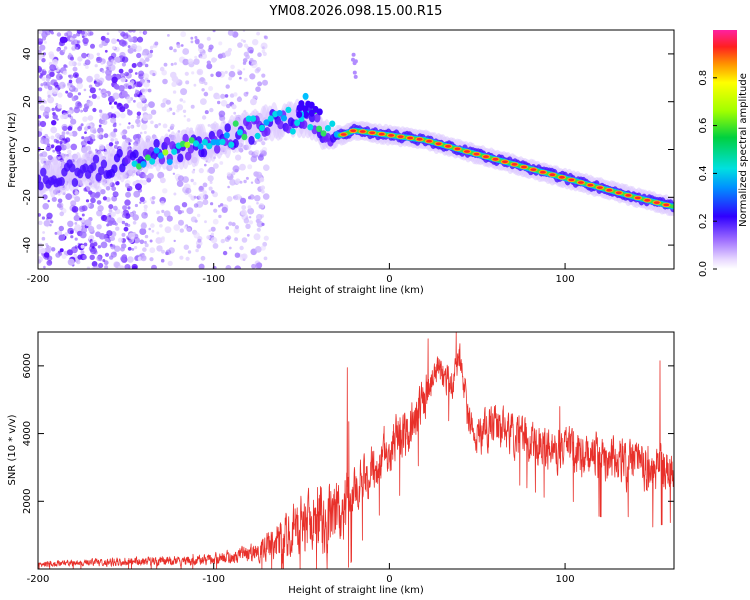 This screenshot has height=600, width=750. What do you see at coordinates (565, 279) in the screenshot?
I see `spectrogram-x-tick-label: 100` at bounding box center [565, 279].